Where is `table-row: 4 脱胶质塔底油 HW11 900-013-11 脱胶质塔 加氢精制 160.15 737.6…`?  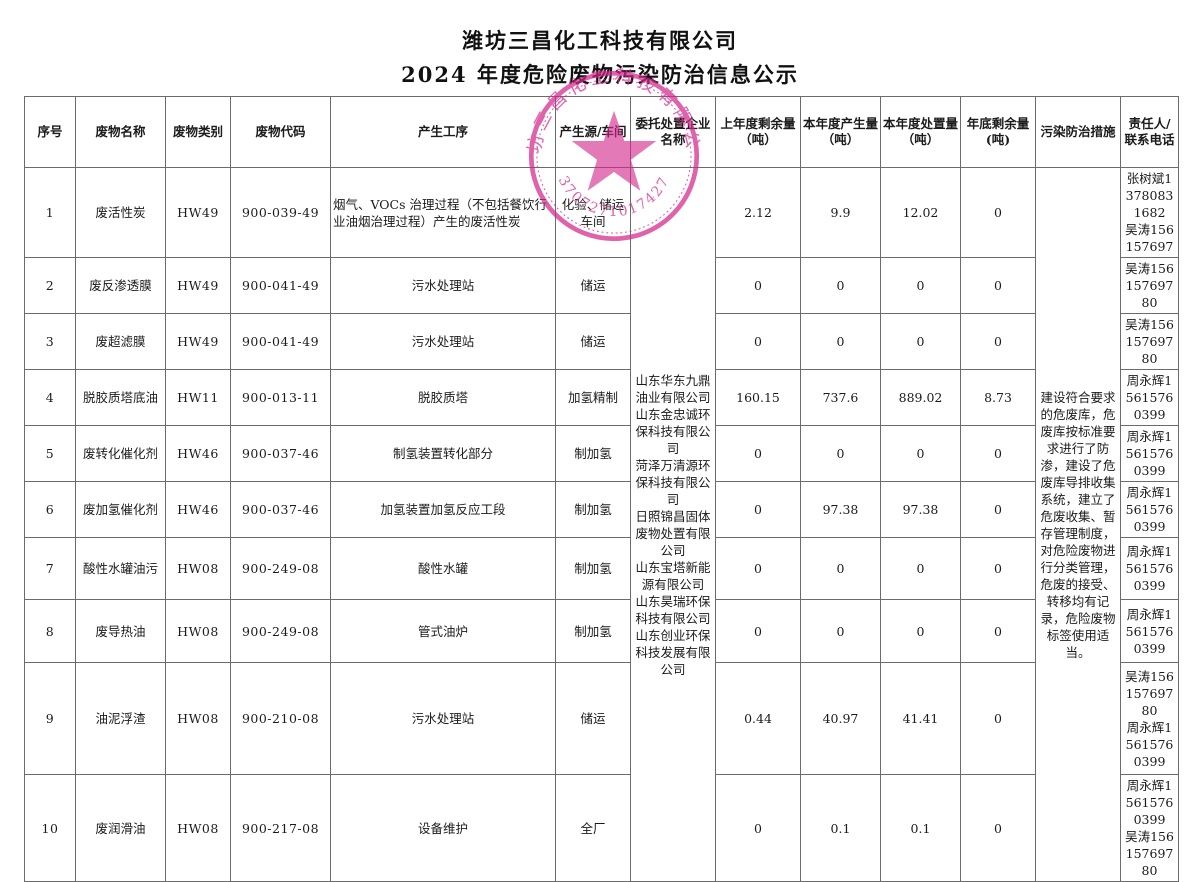 table-row: 4 脱胶质塔底油 HW11 900-013-11 脱胶质塔 加氢精制 160.15 737.6… is located at coordinates (601, 397).